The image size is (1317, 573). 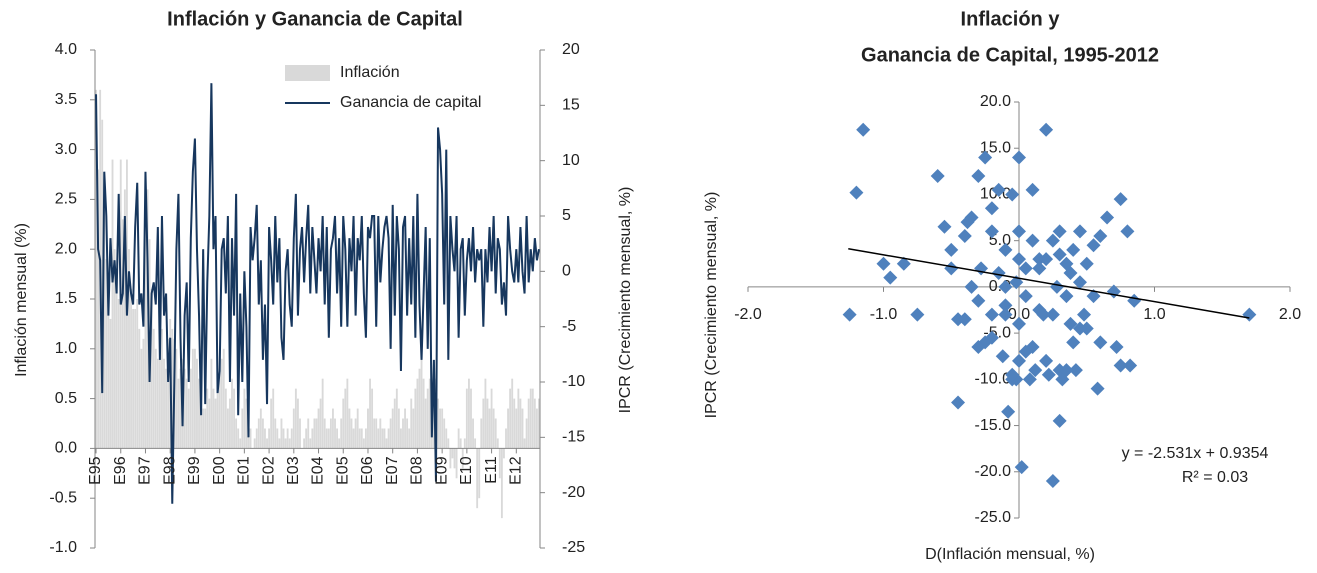 I want to click on x-tick-label: E99, so click(x=194, y=470).